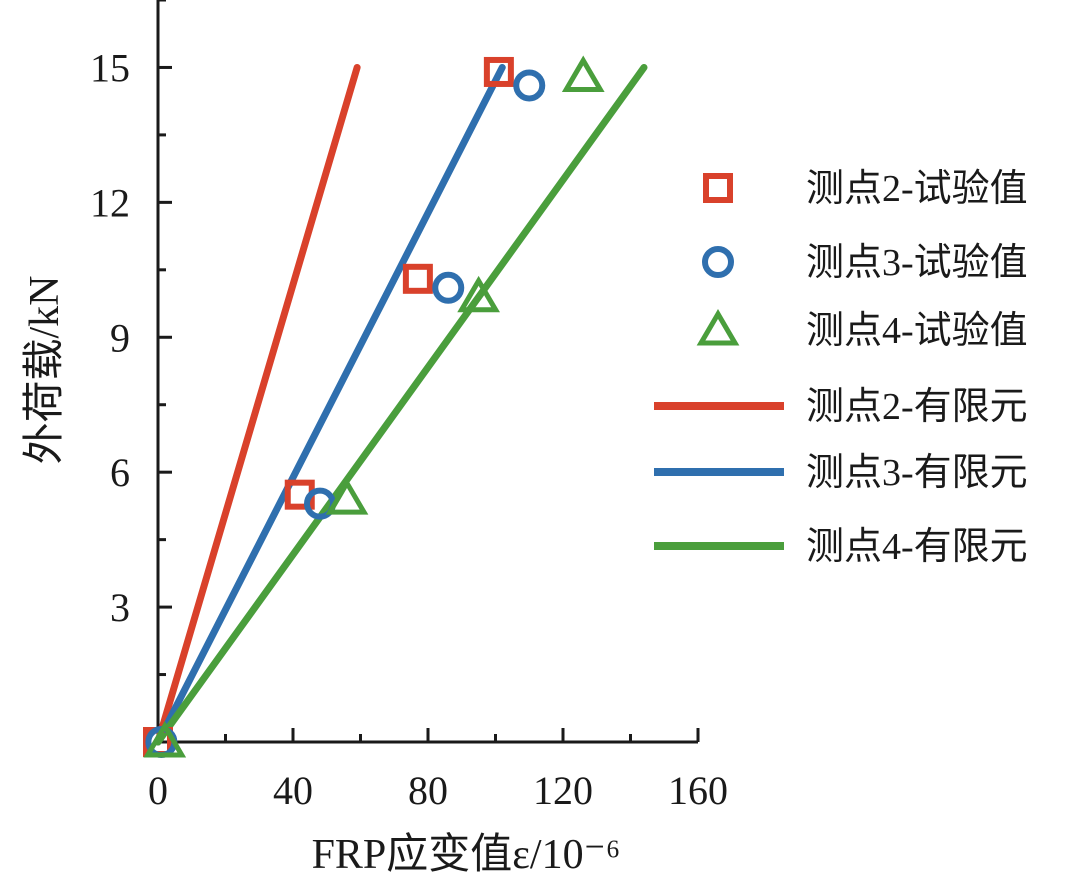 This screenshot has width=1081, height=891. Describe the element at coordinates (917, 473) in the screenshot. I see `legend-label: 测点3-有限元` at that location.